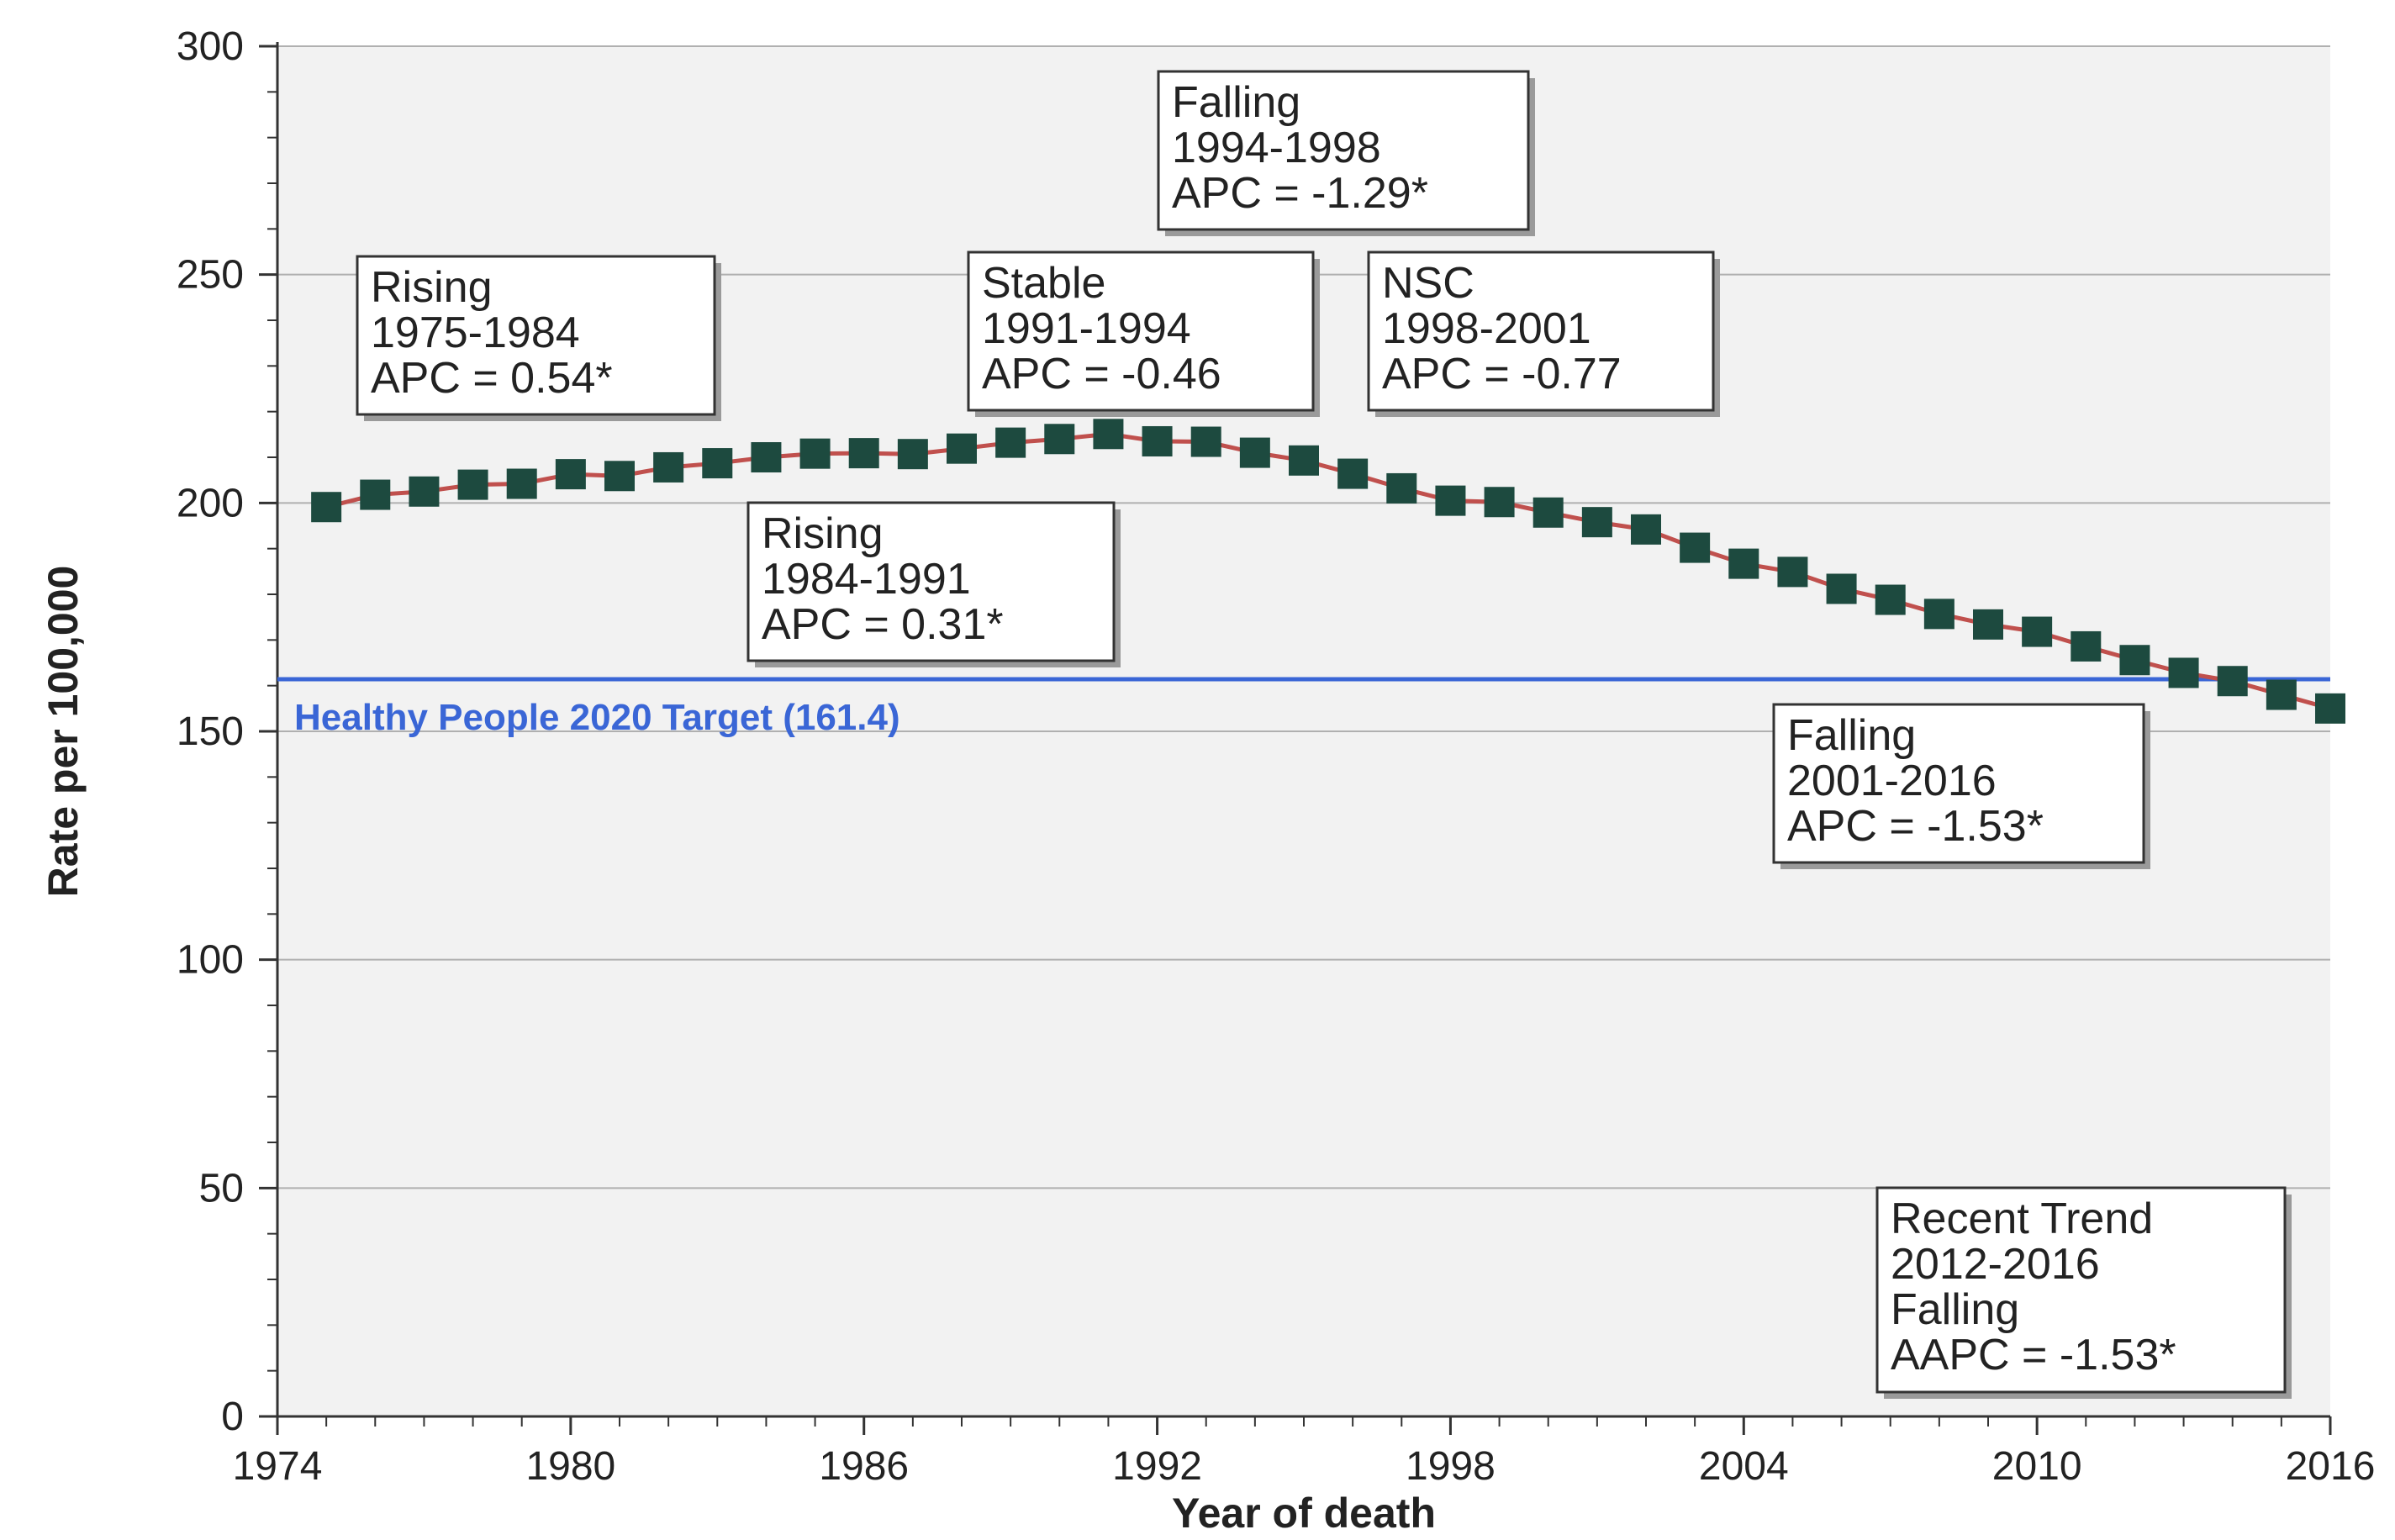 This screenshot has height=1540, width=2395. Describe the element at coordinates (2022, 1219) in the screenshot. I see `annotation-line: Recent Trend` at that location.